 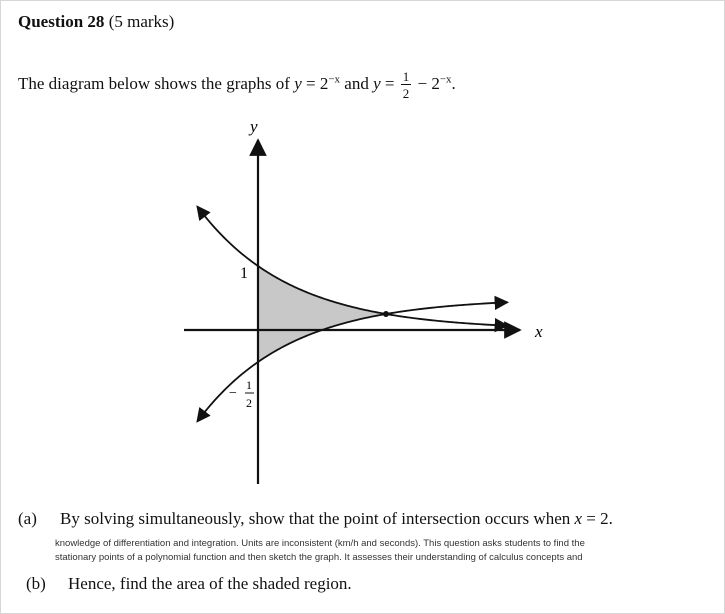 I want to click on y-axis-label: y, so click(x=253, y=126).